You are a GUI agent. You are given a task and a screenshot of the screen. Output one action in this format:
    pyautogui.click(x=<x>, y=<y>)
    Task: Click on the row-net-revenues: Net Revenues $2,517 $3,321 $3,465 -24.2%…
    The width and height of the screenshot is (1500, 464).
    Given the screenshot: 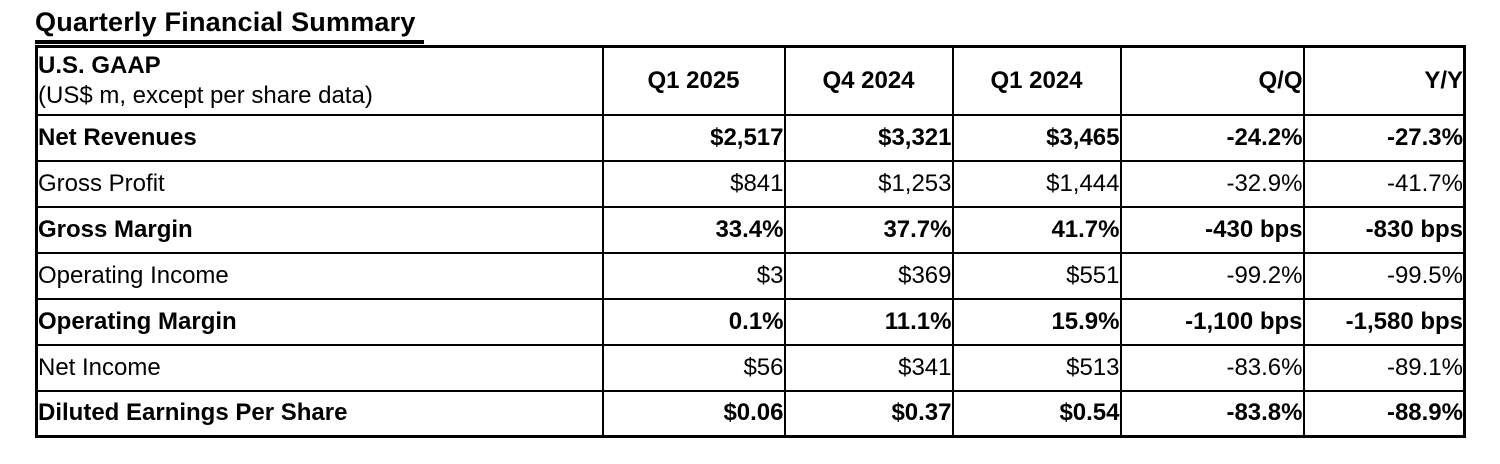 What is the action you would take?
    pyautogui.click(x=750, y=137)
    